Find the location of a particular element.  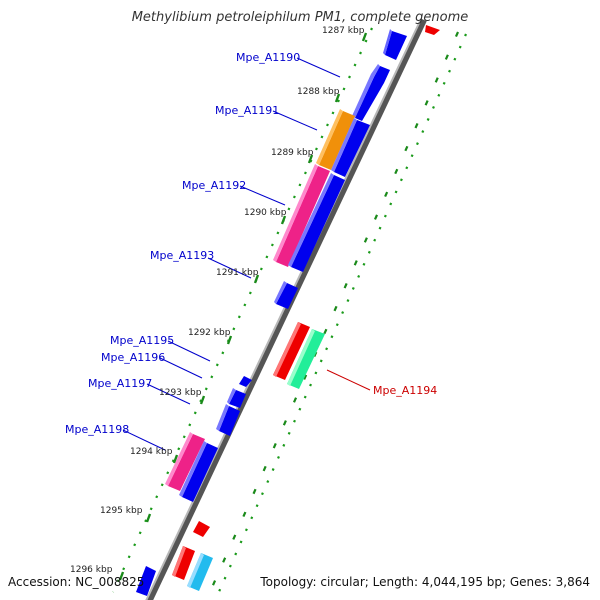

tick-label-1287: 1287 kbp is located at coordinates (343, 31).